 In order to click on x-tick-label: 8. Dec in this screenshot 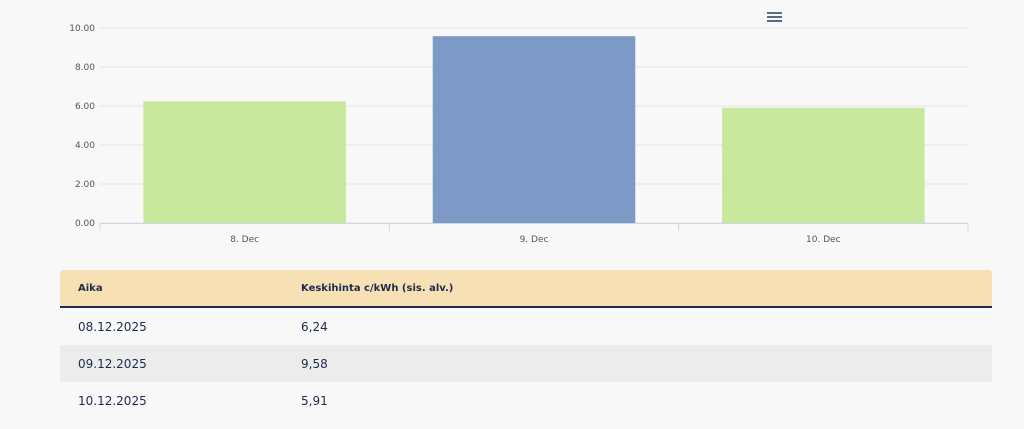, I will do `click(244, 240)`.